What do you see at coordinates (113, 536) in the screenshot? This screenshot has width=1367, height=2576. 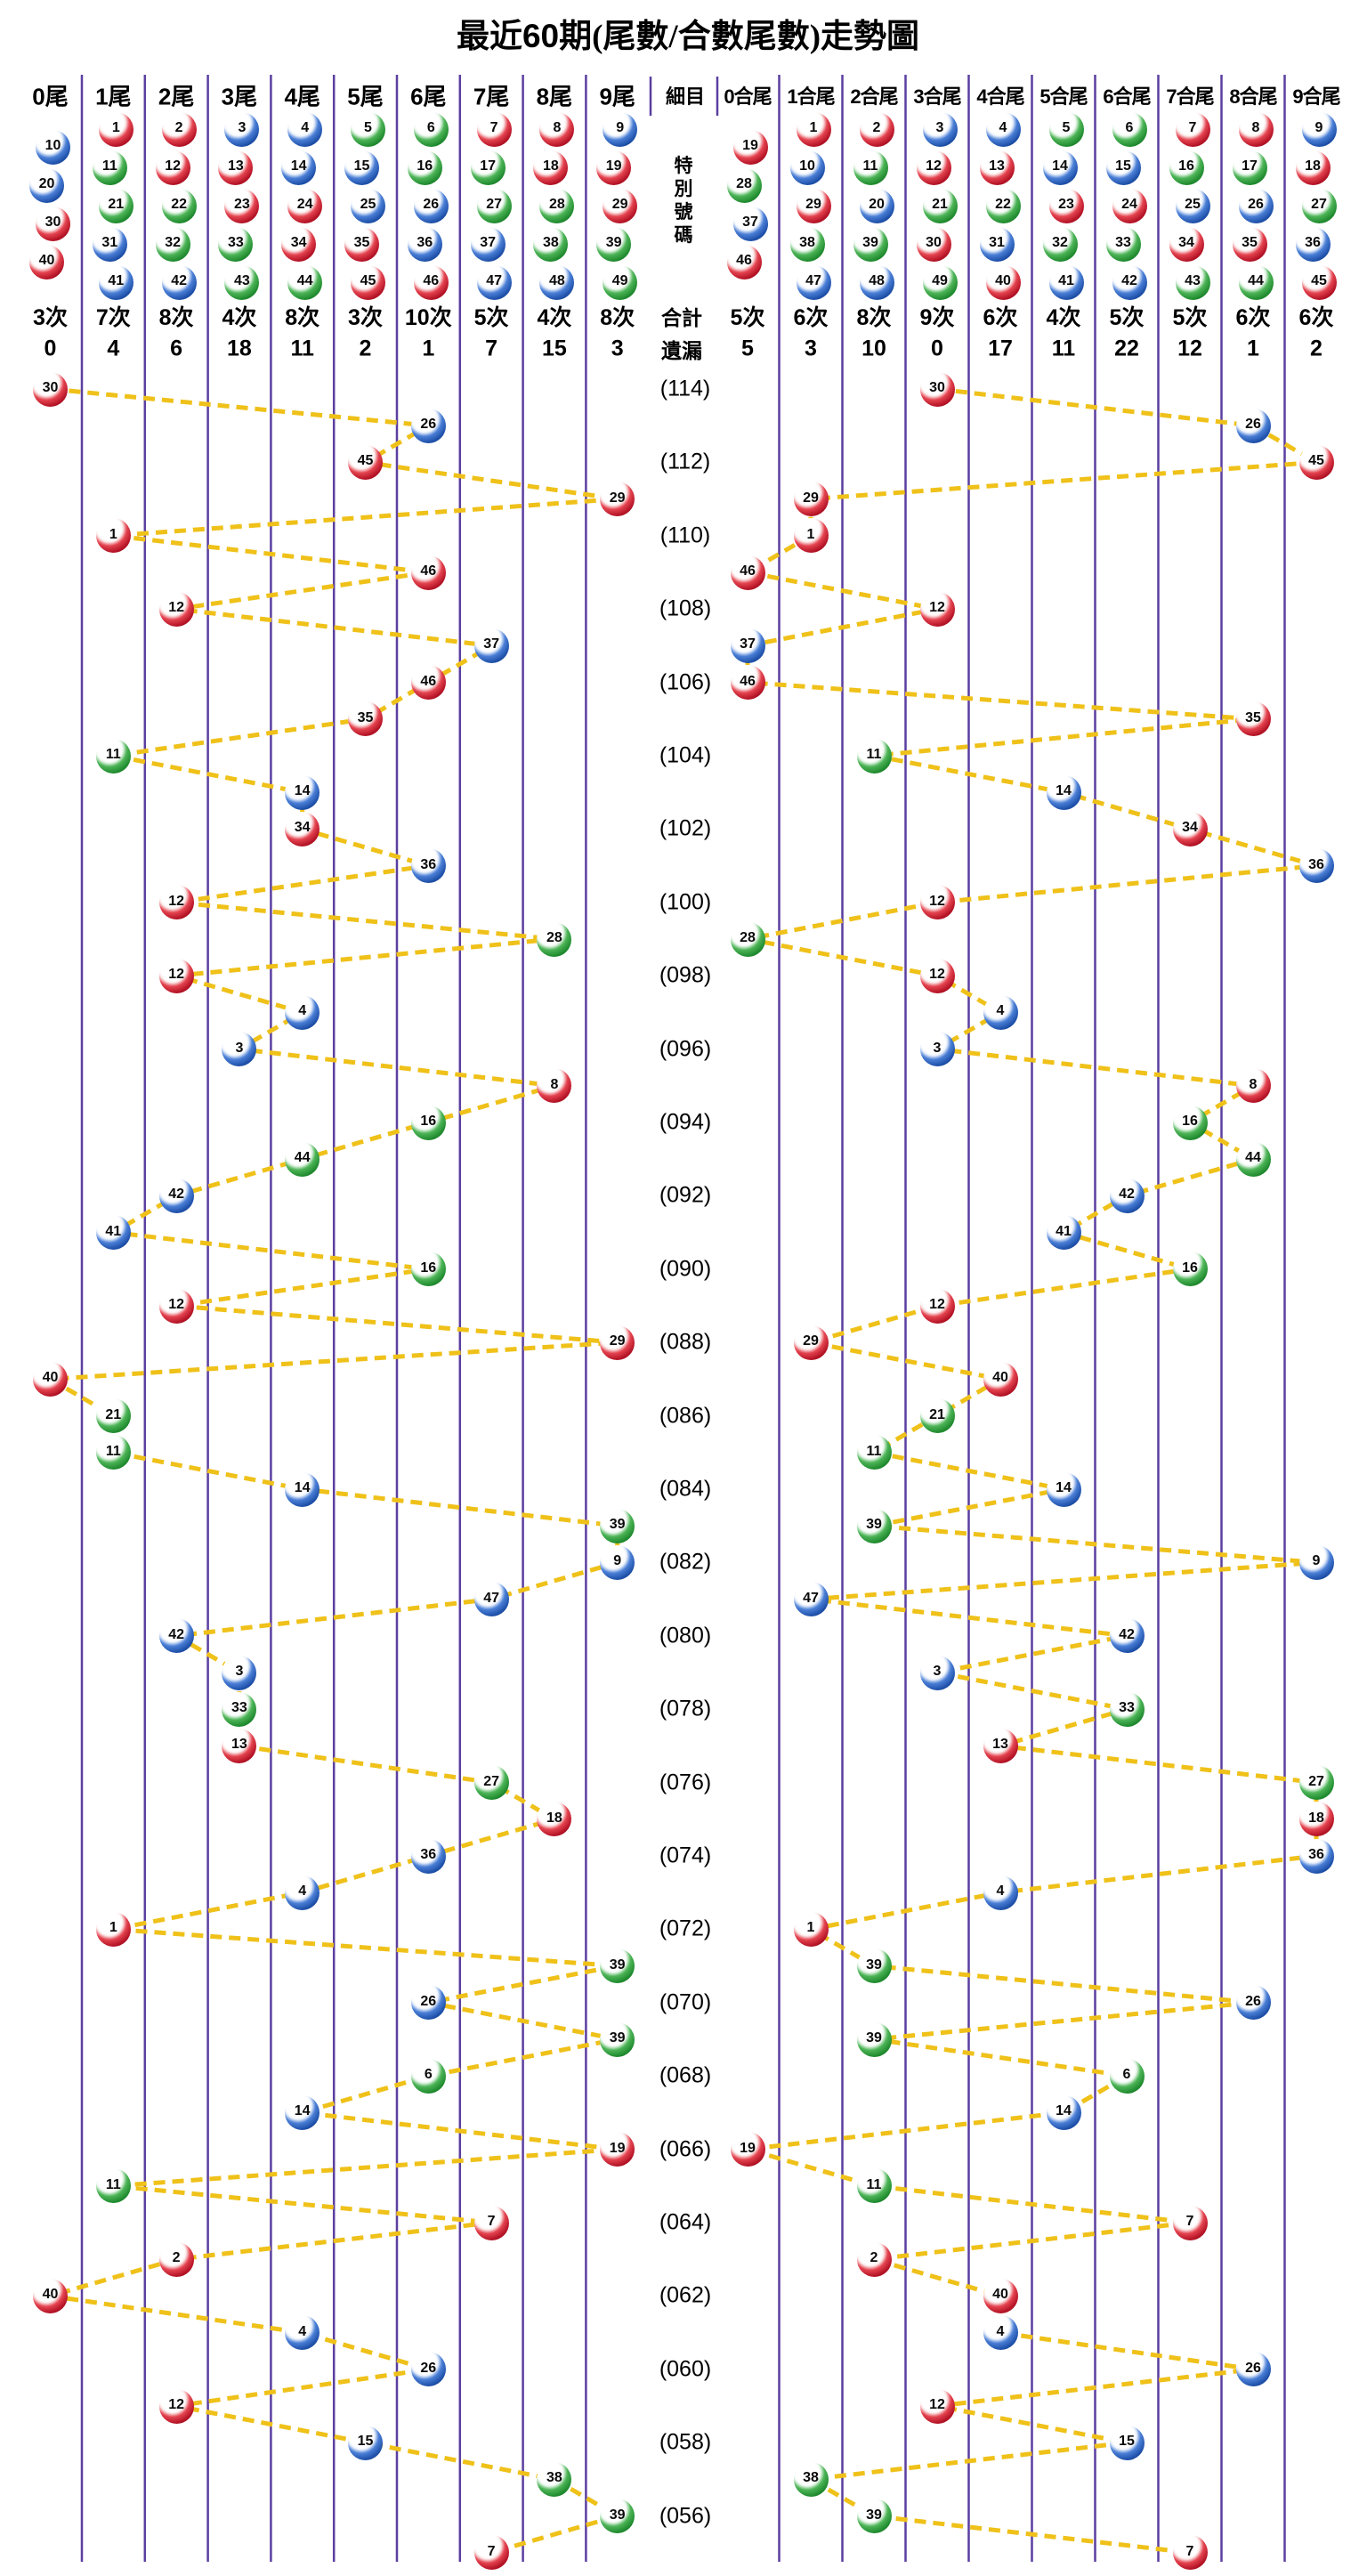 I see `chart-ball-tail: 1` at bounding box center [113, 536].